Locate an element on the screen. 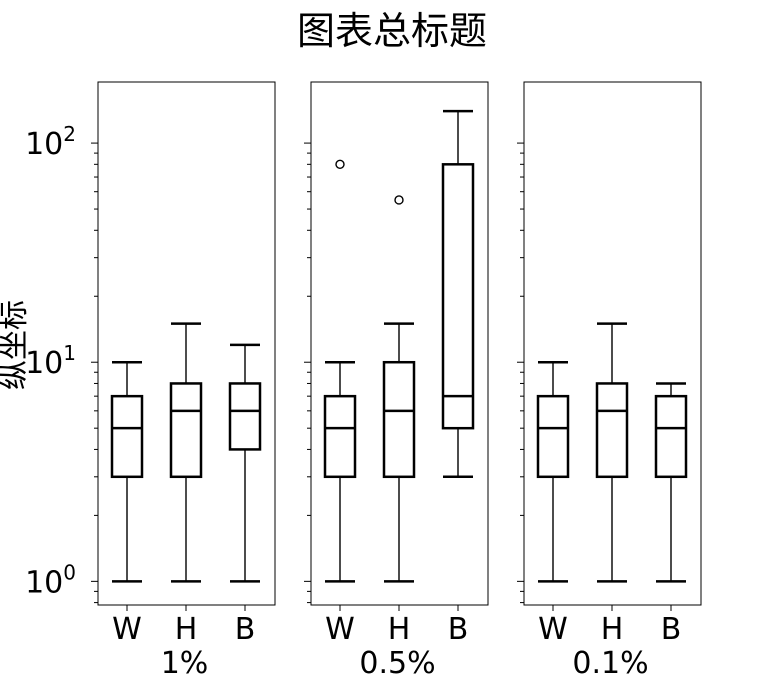 This screenshot has width=780, height=680. panel-label: 0.1% is located at coordinates (610, 663).